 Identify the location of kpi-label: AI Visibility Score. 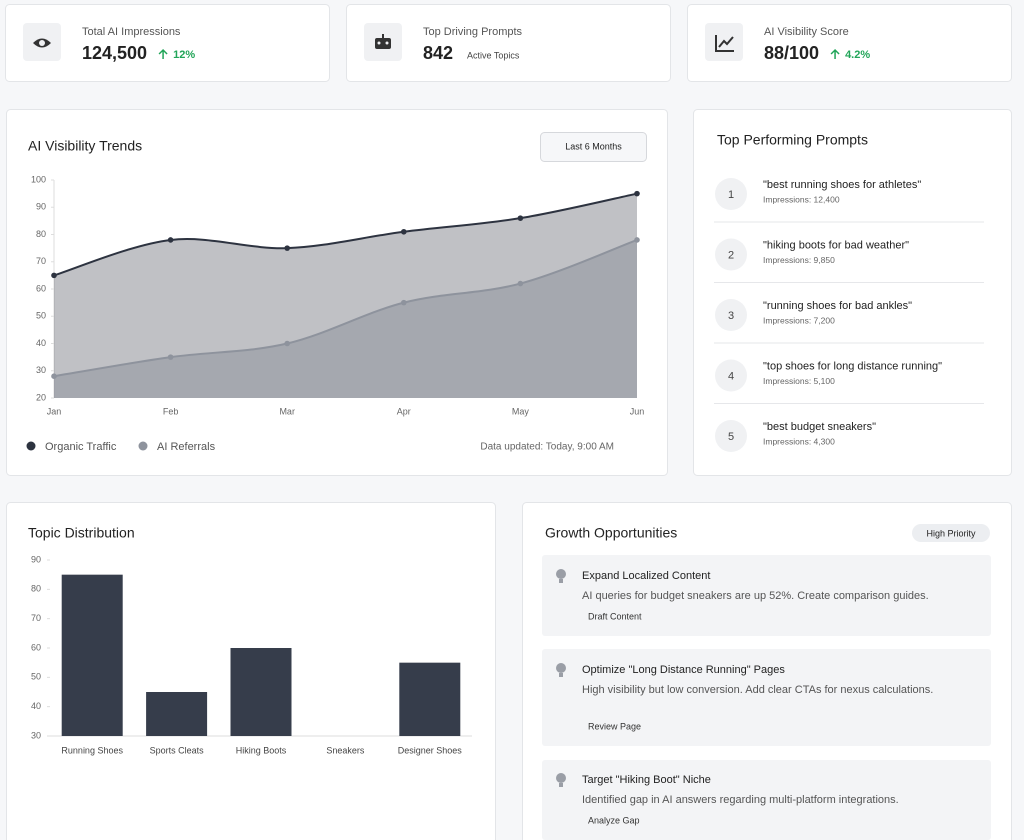
(806, 32).